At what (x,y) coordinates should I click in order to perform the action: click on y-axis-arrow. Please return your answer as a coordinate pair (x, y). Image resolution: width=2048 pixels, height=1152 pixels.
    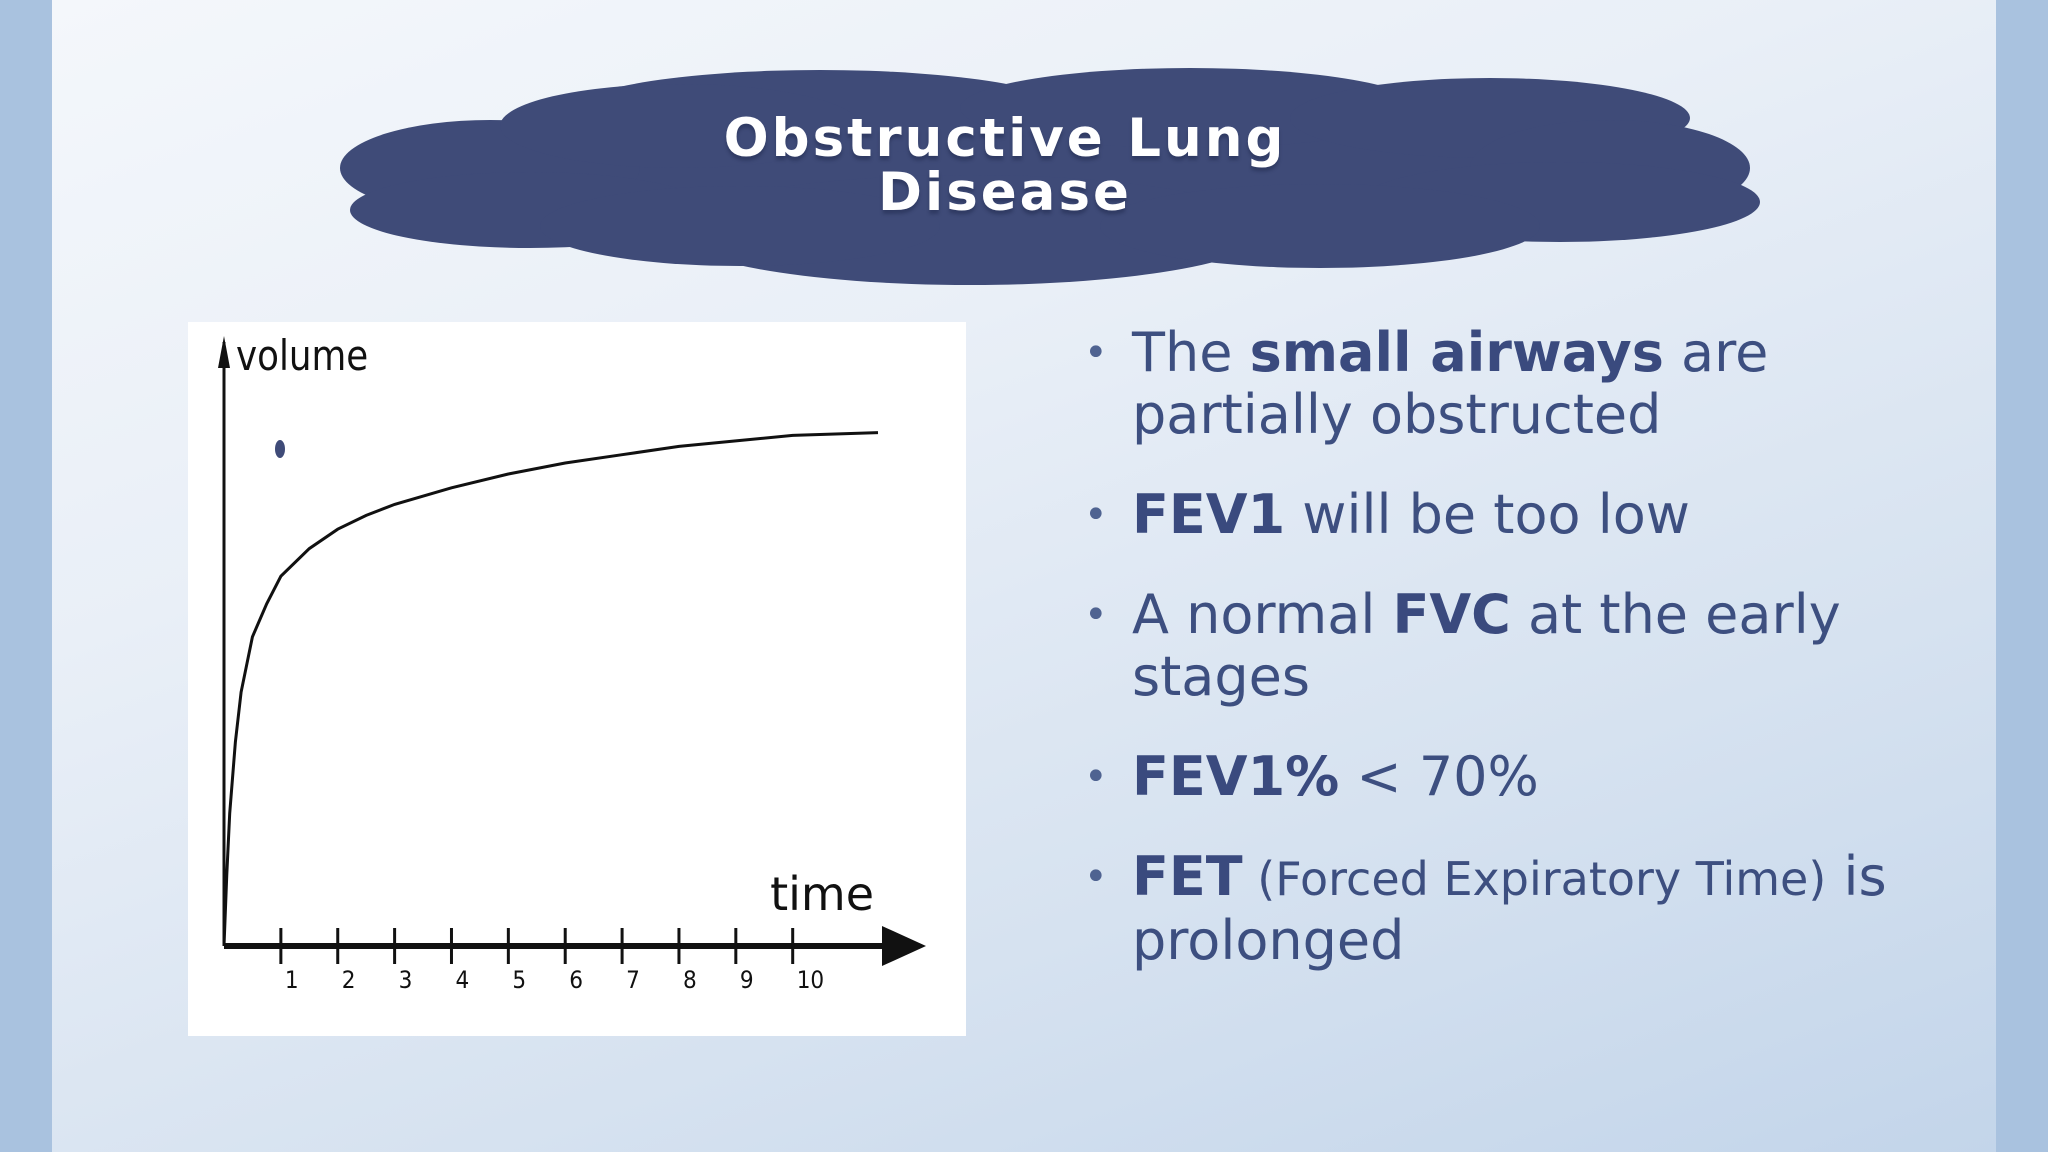
    Looking at the image, I should click on (224, 352).